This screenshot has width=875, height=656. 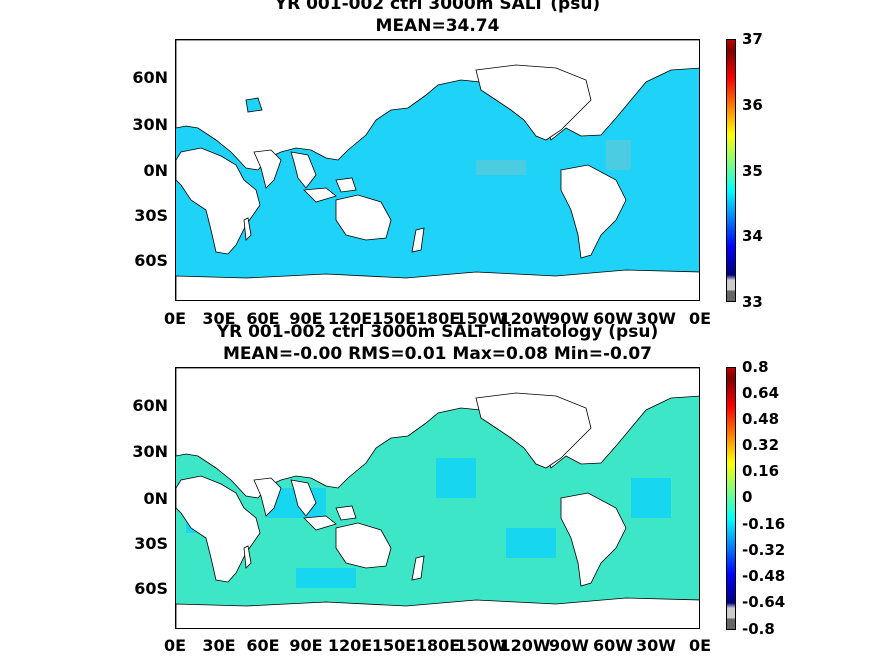 What do you see at coordinates (151, 588) in the screenshot?
I see `panel2-lat-label-60s: 60S` at bounding box center [151, 588].